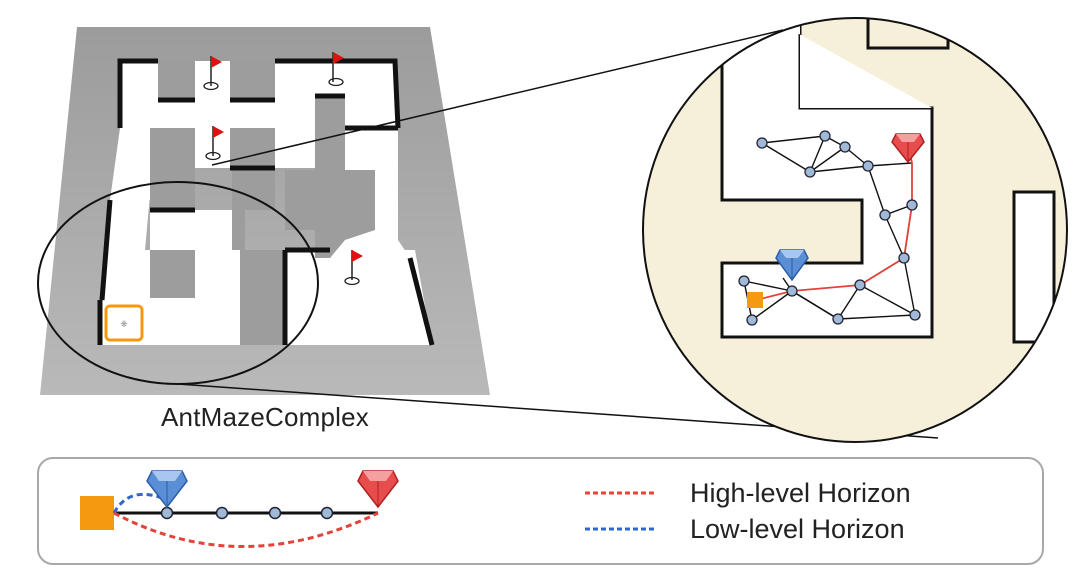 This screenshot has width=1073, height=579. I want to click on legend-diagram, so click(367, 509).